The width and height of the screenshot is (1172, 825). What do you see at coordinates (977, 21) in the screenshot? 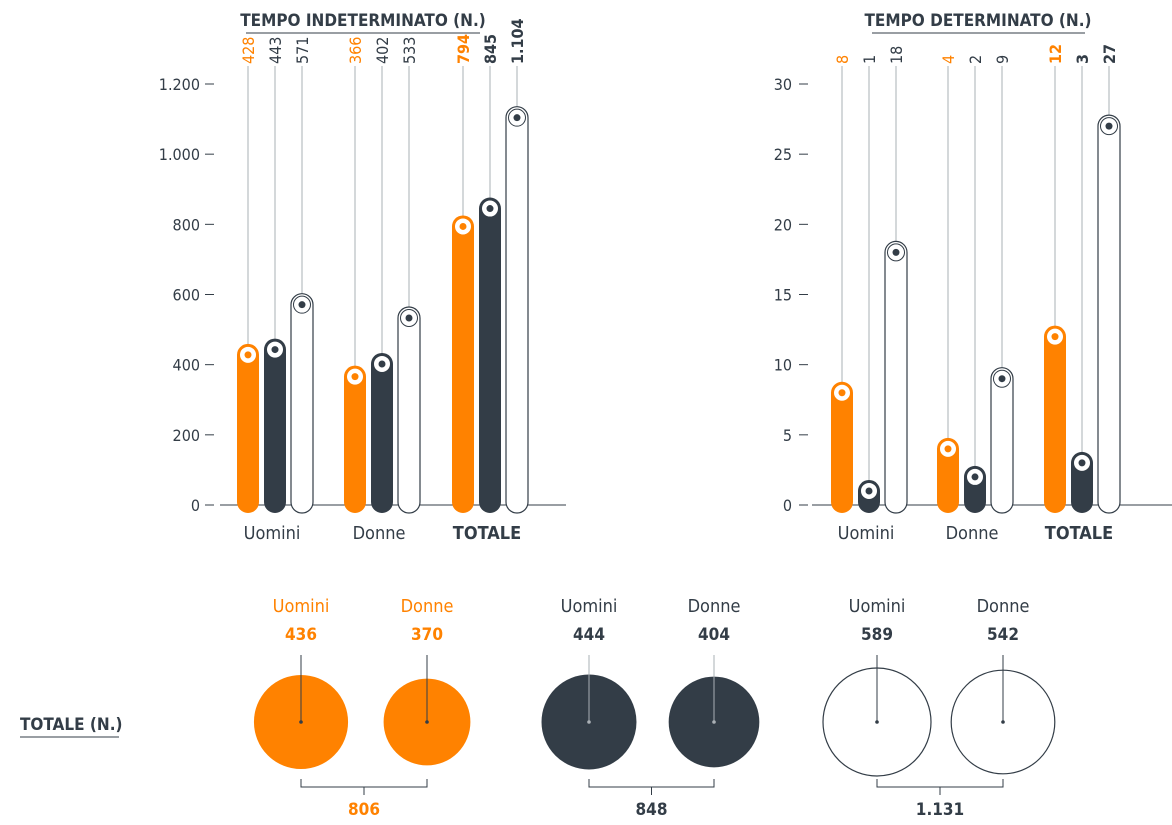
I see `chart-title: TEMPO DETERMINATO (N.)` at bounding box center [977, 21].